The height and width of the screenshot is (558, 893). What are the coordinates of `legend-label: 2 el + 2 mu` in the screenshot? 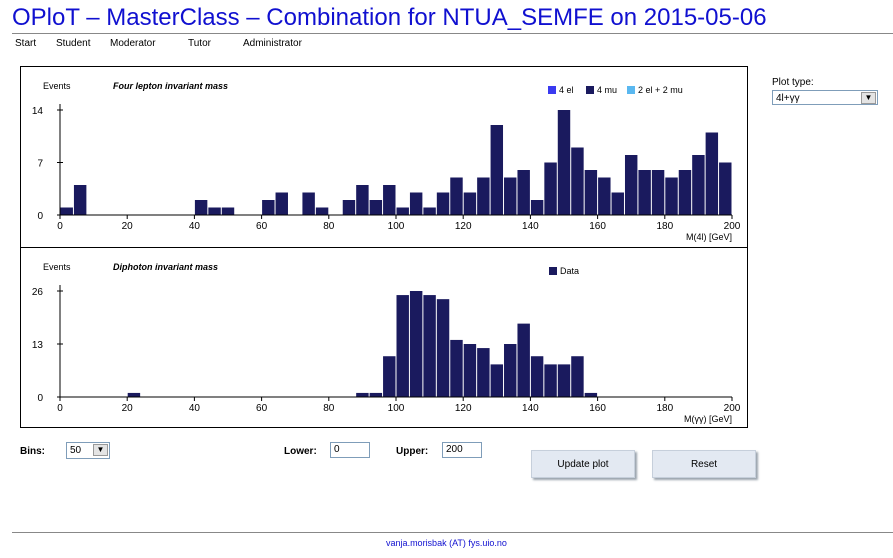 It's located at (660, 90).